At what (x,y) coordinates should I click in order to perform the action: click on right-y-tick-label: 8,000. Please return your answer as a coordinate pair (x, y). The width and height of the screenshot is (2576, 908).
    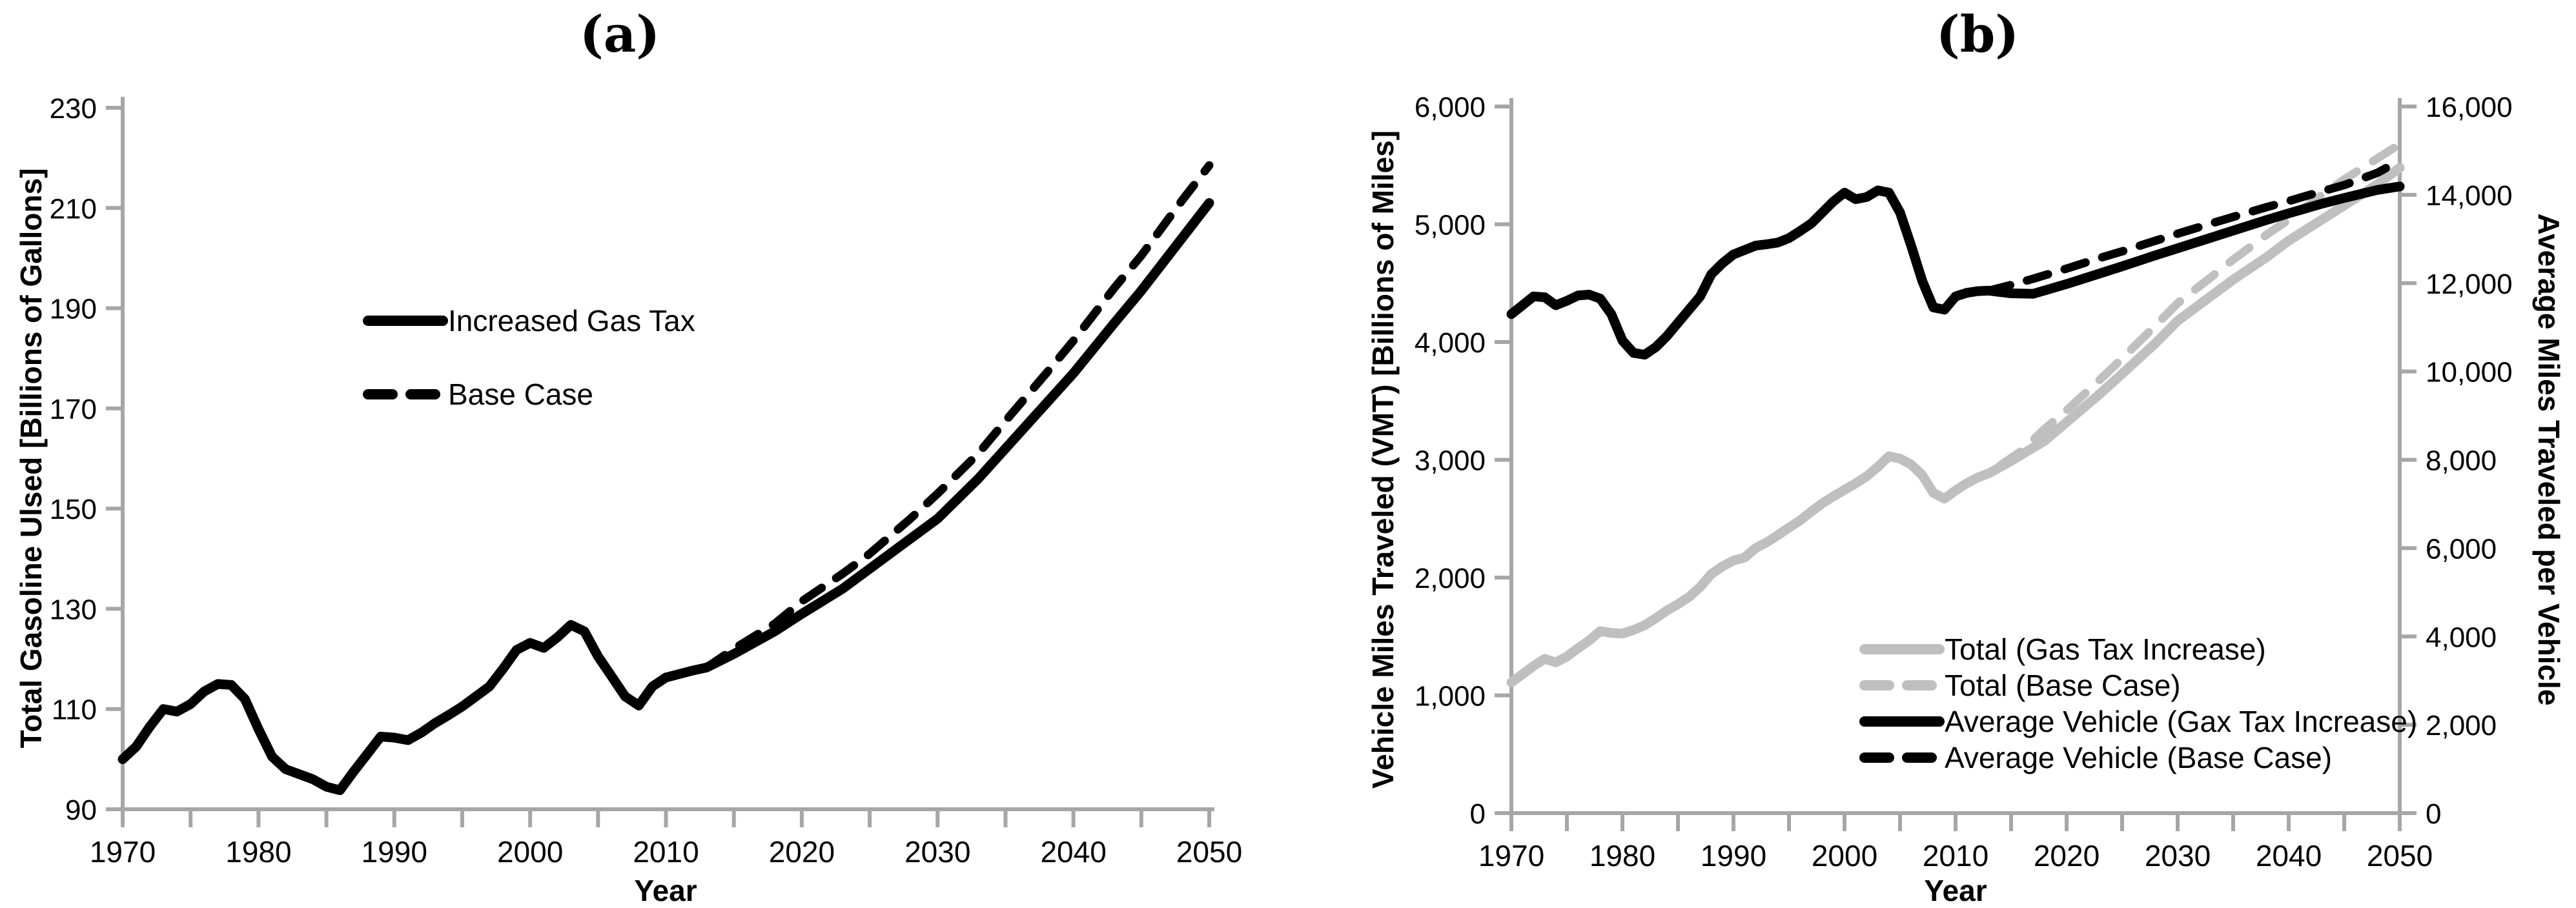
    Looking at the image, I should click on (2462, 461).